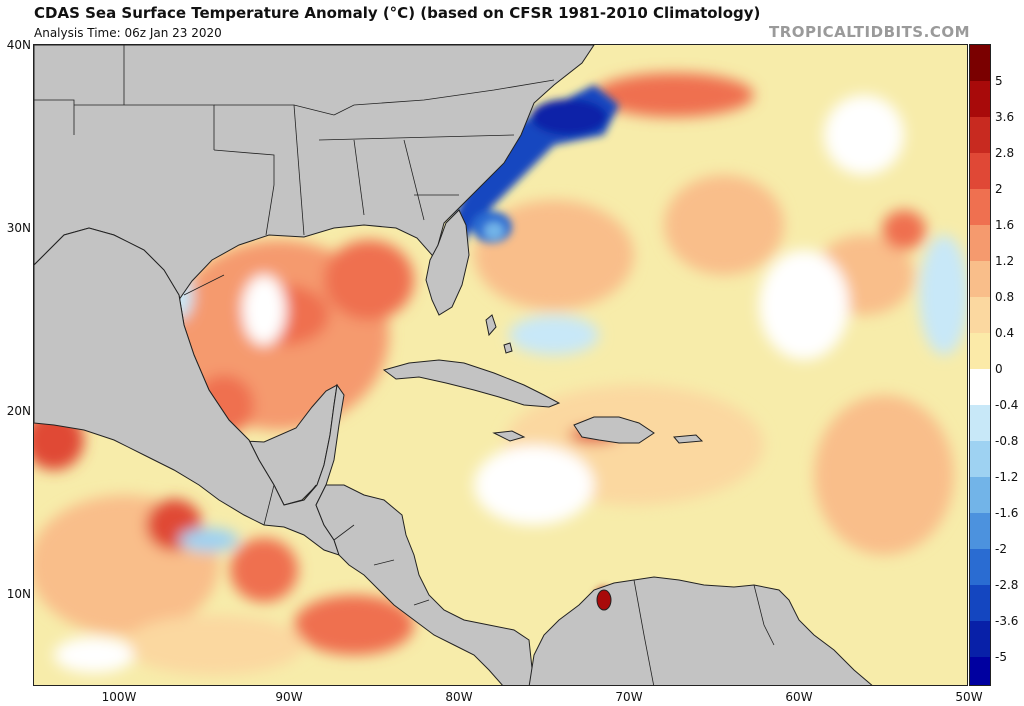 The width and height of the screenshot is (1024, 706). What do you see at coordinates (18, 411) in the screenshot?
I see `lat-label-20n: 20N` at bounding box center [18, 411].